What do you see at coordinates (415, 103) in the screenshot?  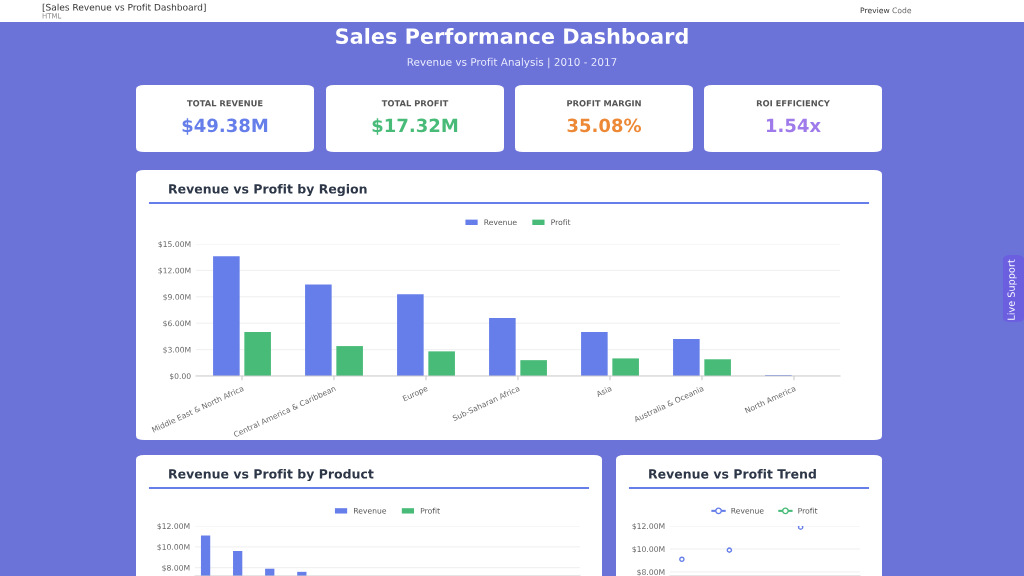 I see `category-label: TOTAL PROFIT` at bounding box center [415, 103].